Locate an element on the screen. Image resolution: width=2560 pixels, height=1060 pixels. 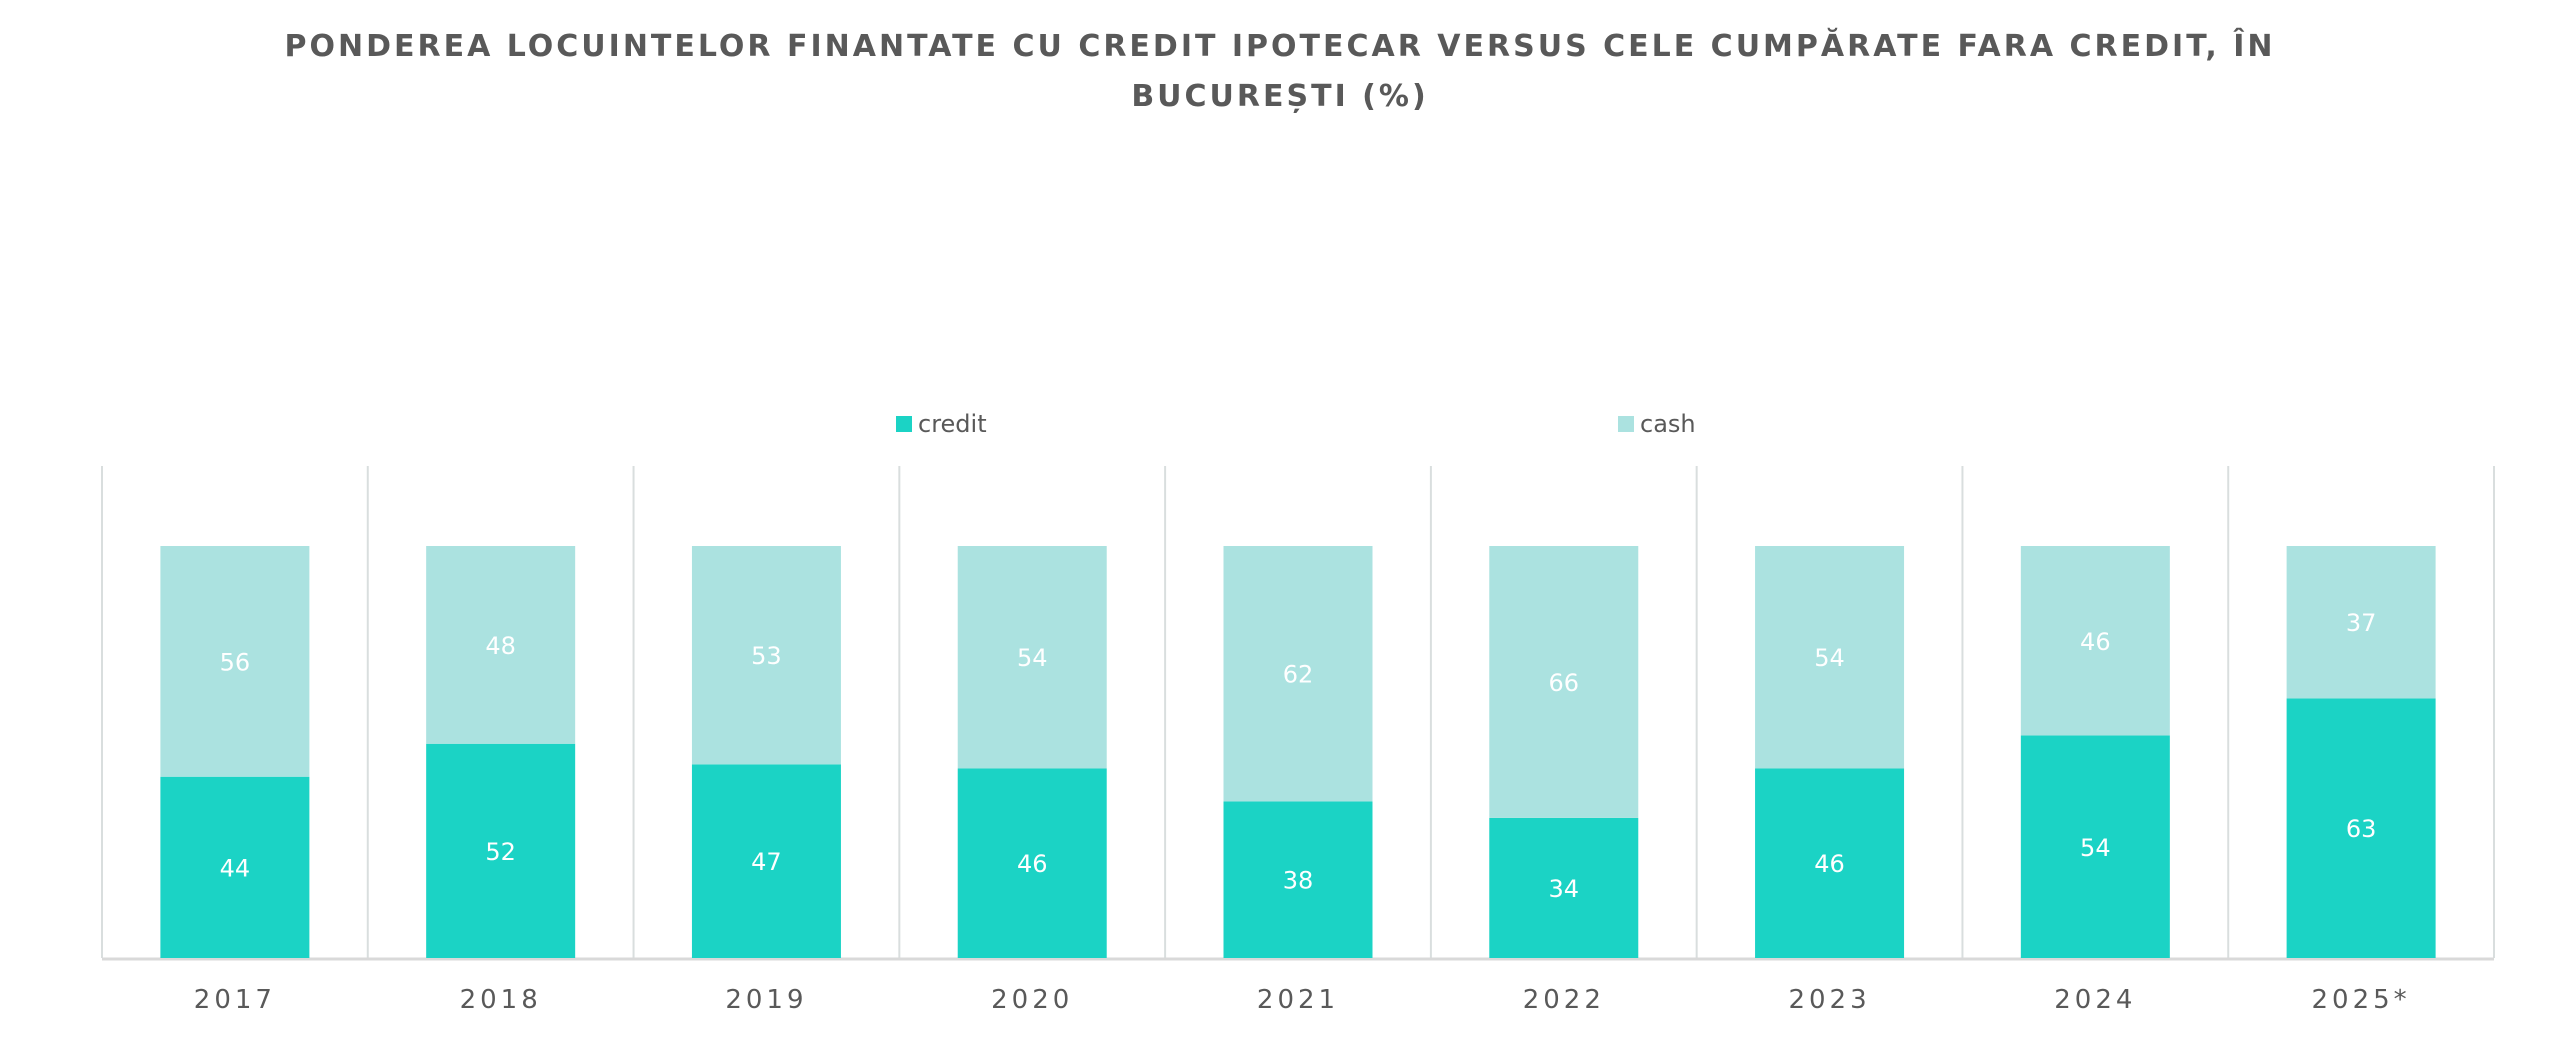
data-label-credit-2023: 46 is located at coordinates (1829, 864).